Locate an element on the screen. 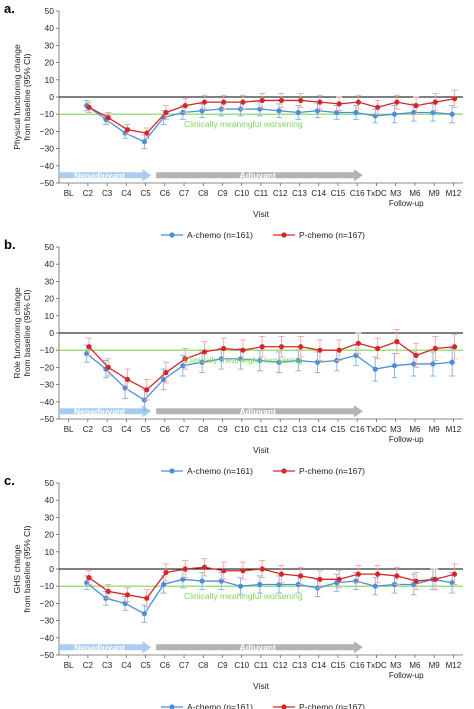  x-tick-label: M3 is located at coordinates (396, 665).